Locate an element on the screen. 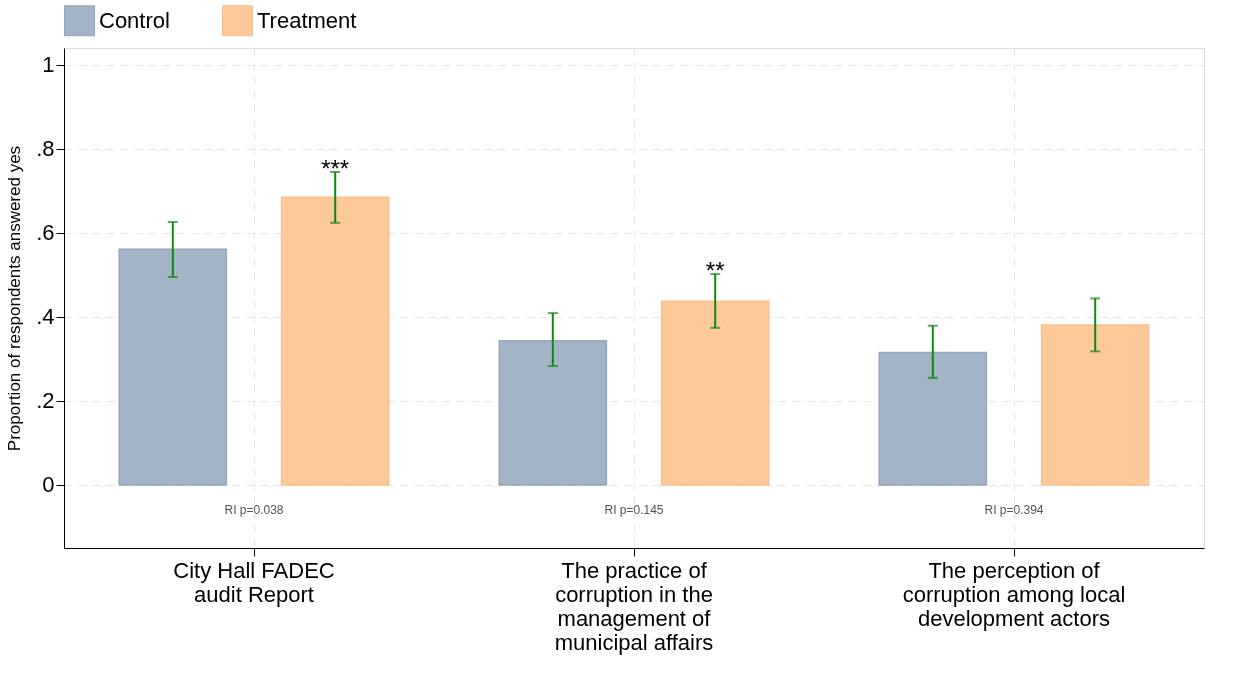 This screenshot has height=698, width=1249. y-axis-title: Proportion of respondents answered yes is located at coordinates (15, 298).